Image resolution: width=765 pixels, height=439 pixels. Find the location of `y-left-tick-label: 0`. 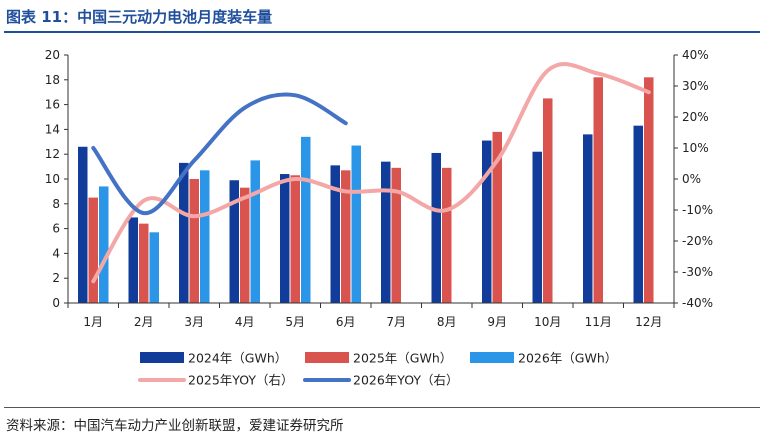

y-left-tick-label: 0 is located at coordinates (56, 303).